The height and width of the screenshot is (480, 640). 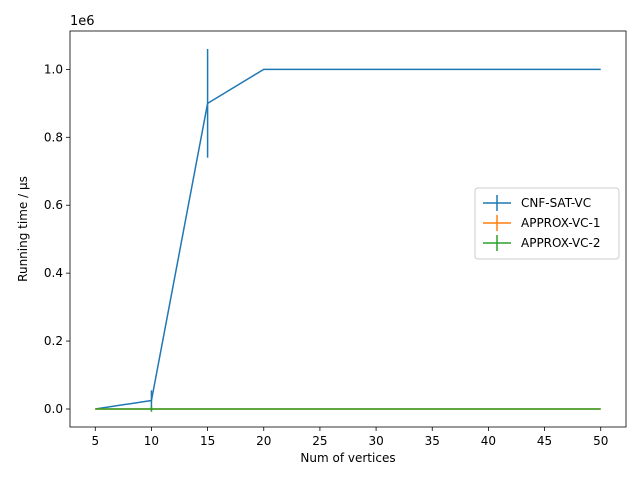 What do you see at coordinates (375, 441) in the screenshot?
I see `x-tick-label: 30` at bounding box center [375, 441].